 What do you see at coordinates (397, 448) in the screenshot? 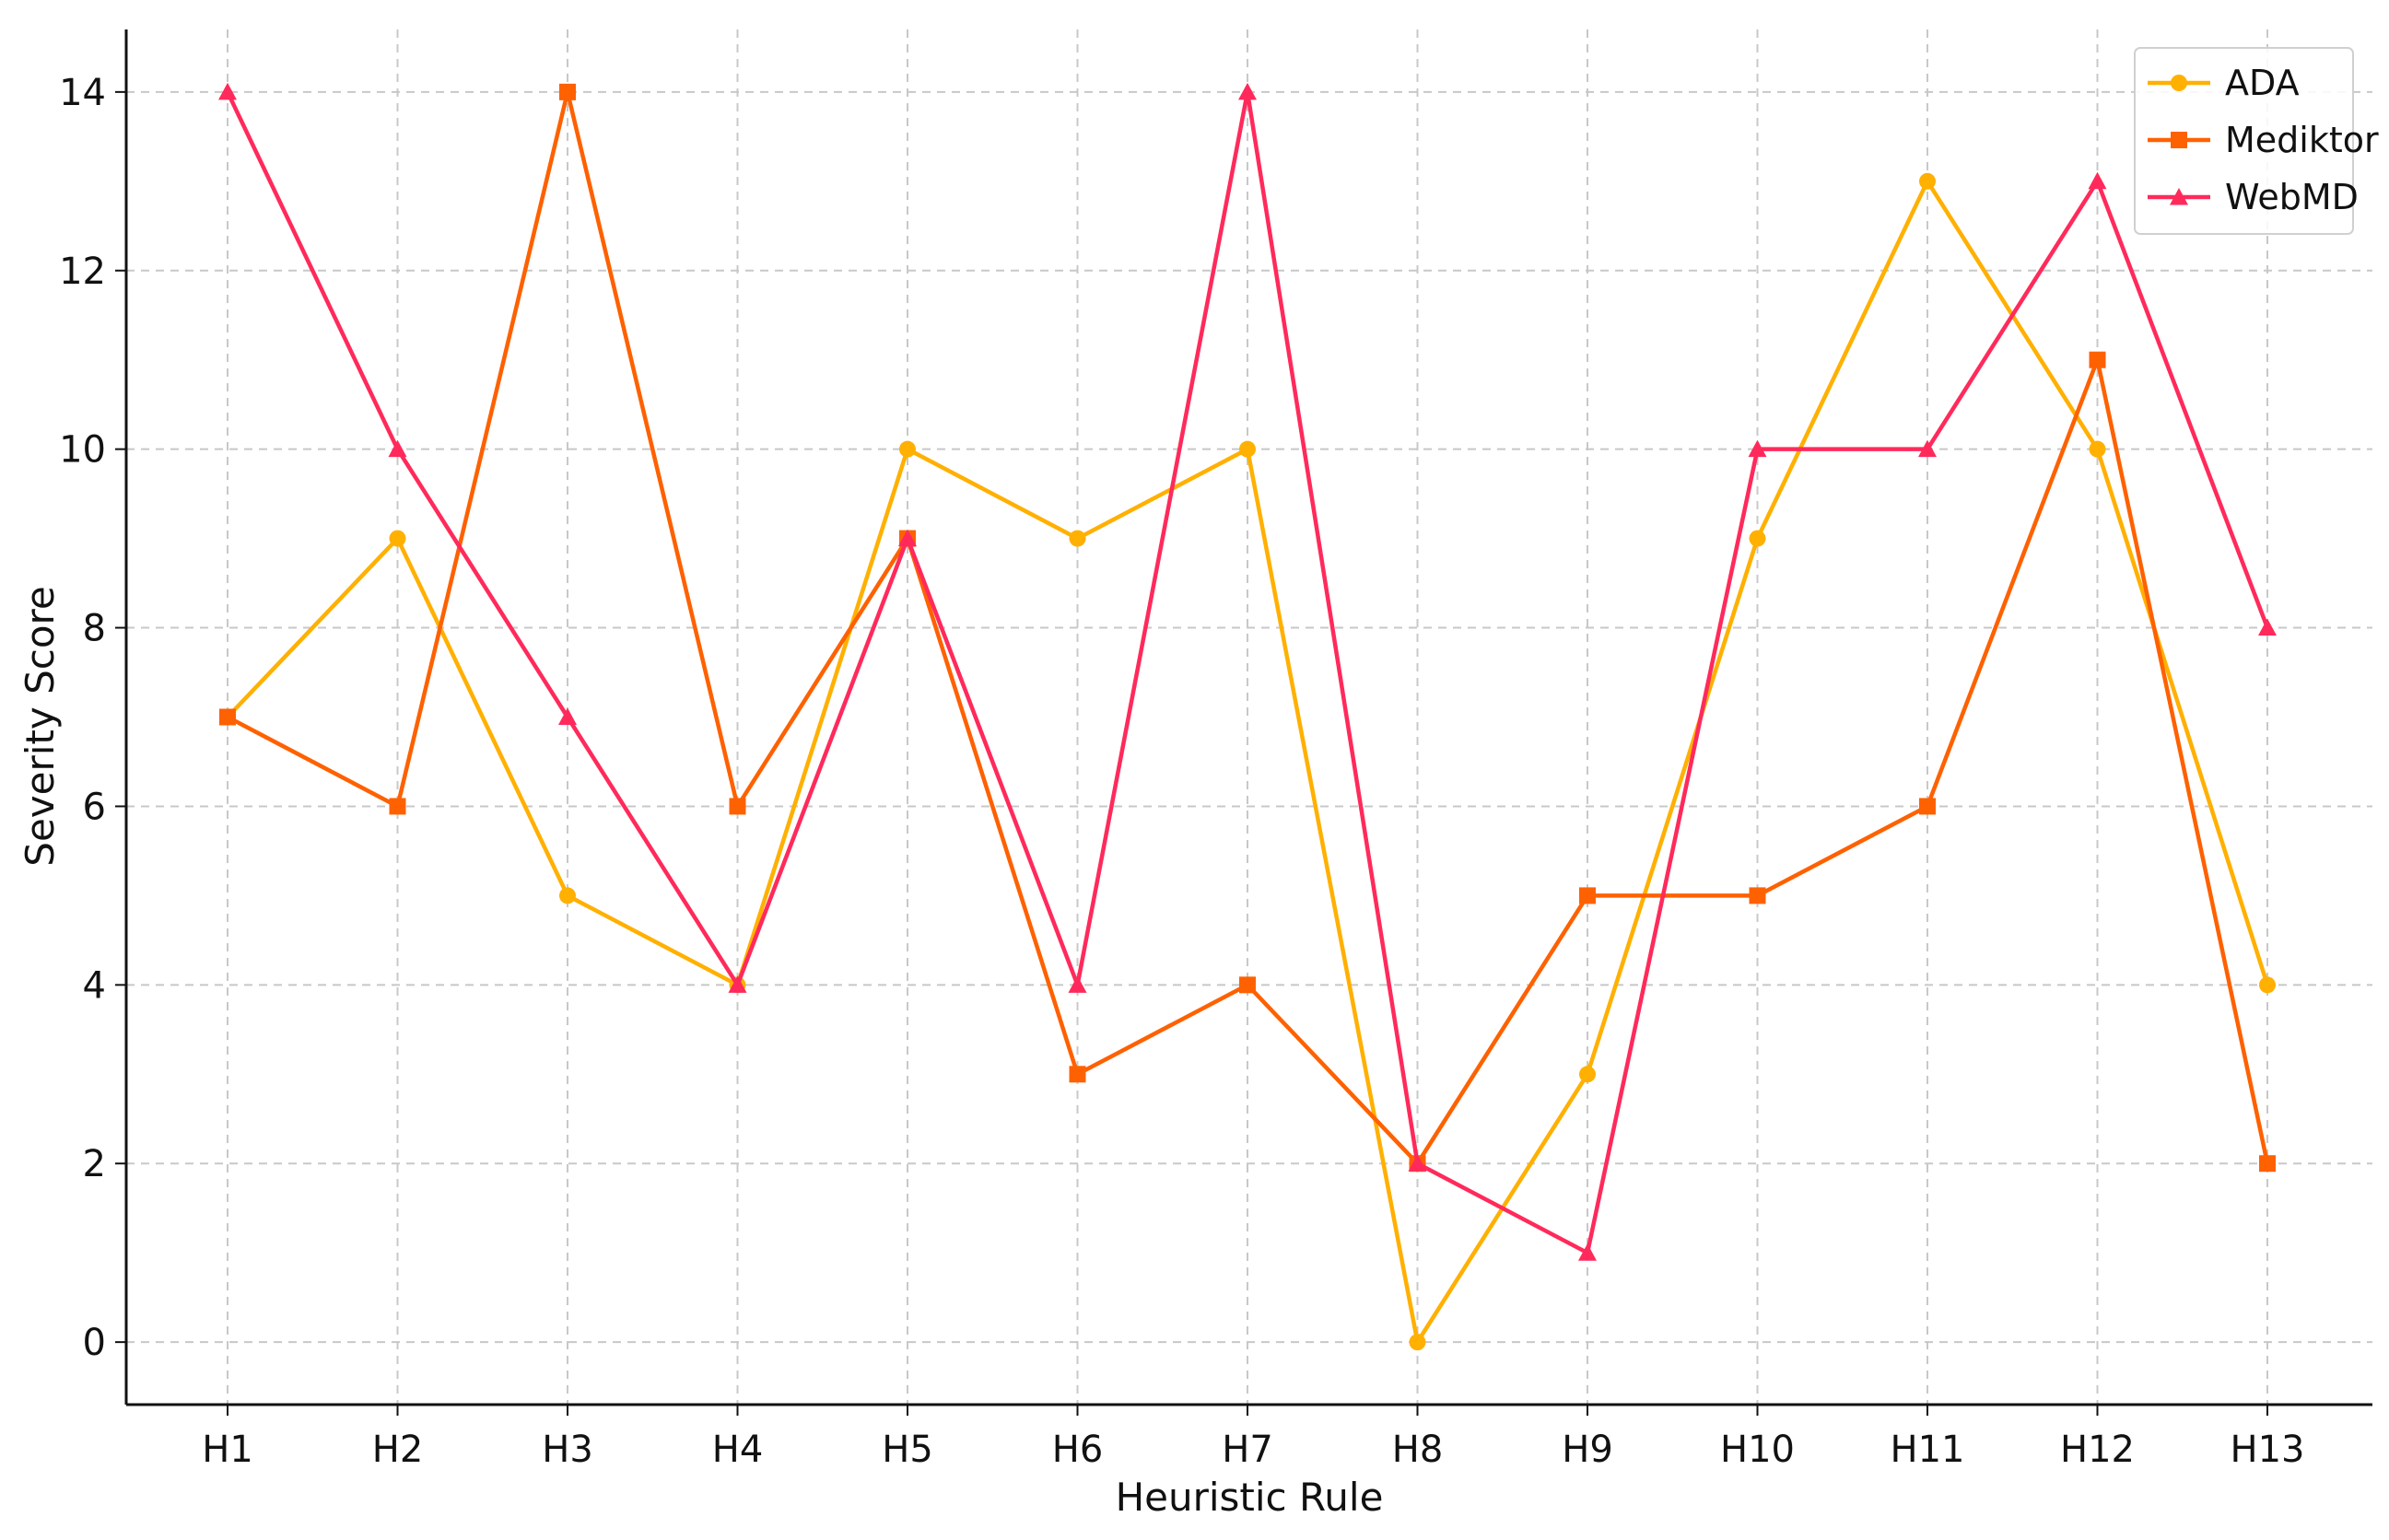
I see `data-point-webmd-H2` at bounding box center [397, 448].